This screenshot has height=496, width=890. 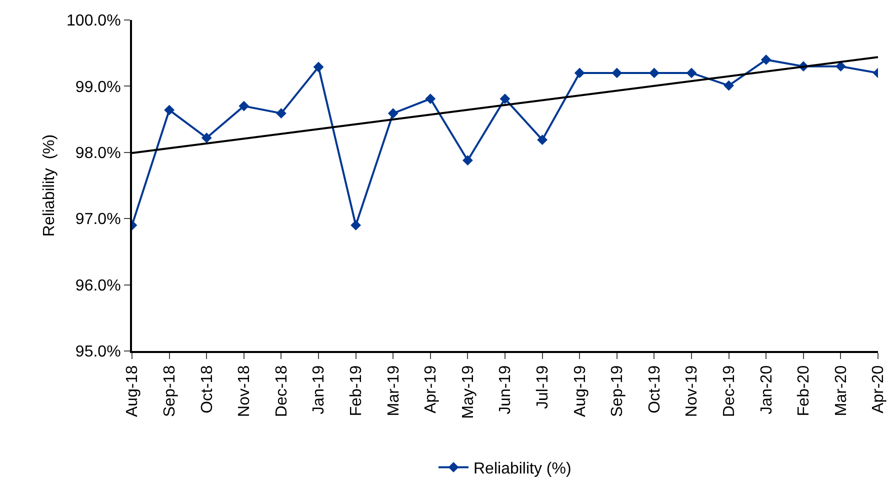 I want to click on y-tick-label: 96.0%, so click(x=98, y=285).